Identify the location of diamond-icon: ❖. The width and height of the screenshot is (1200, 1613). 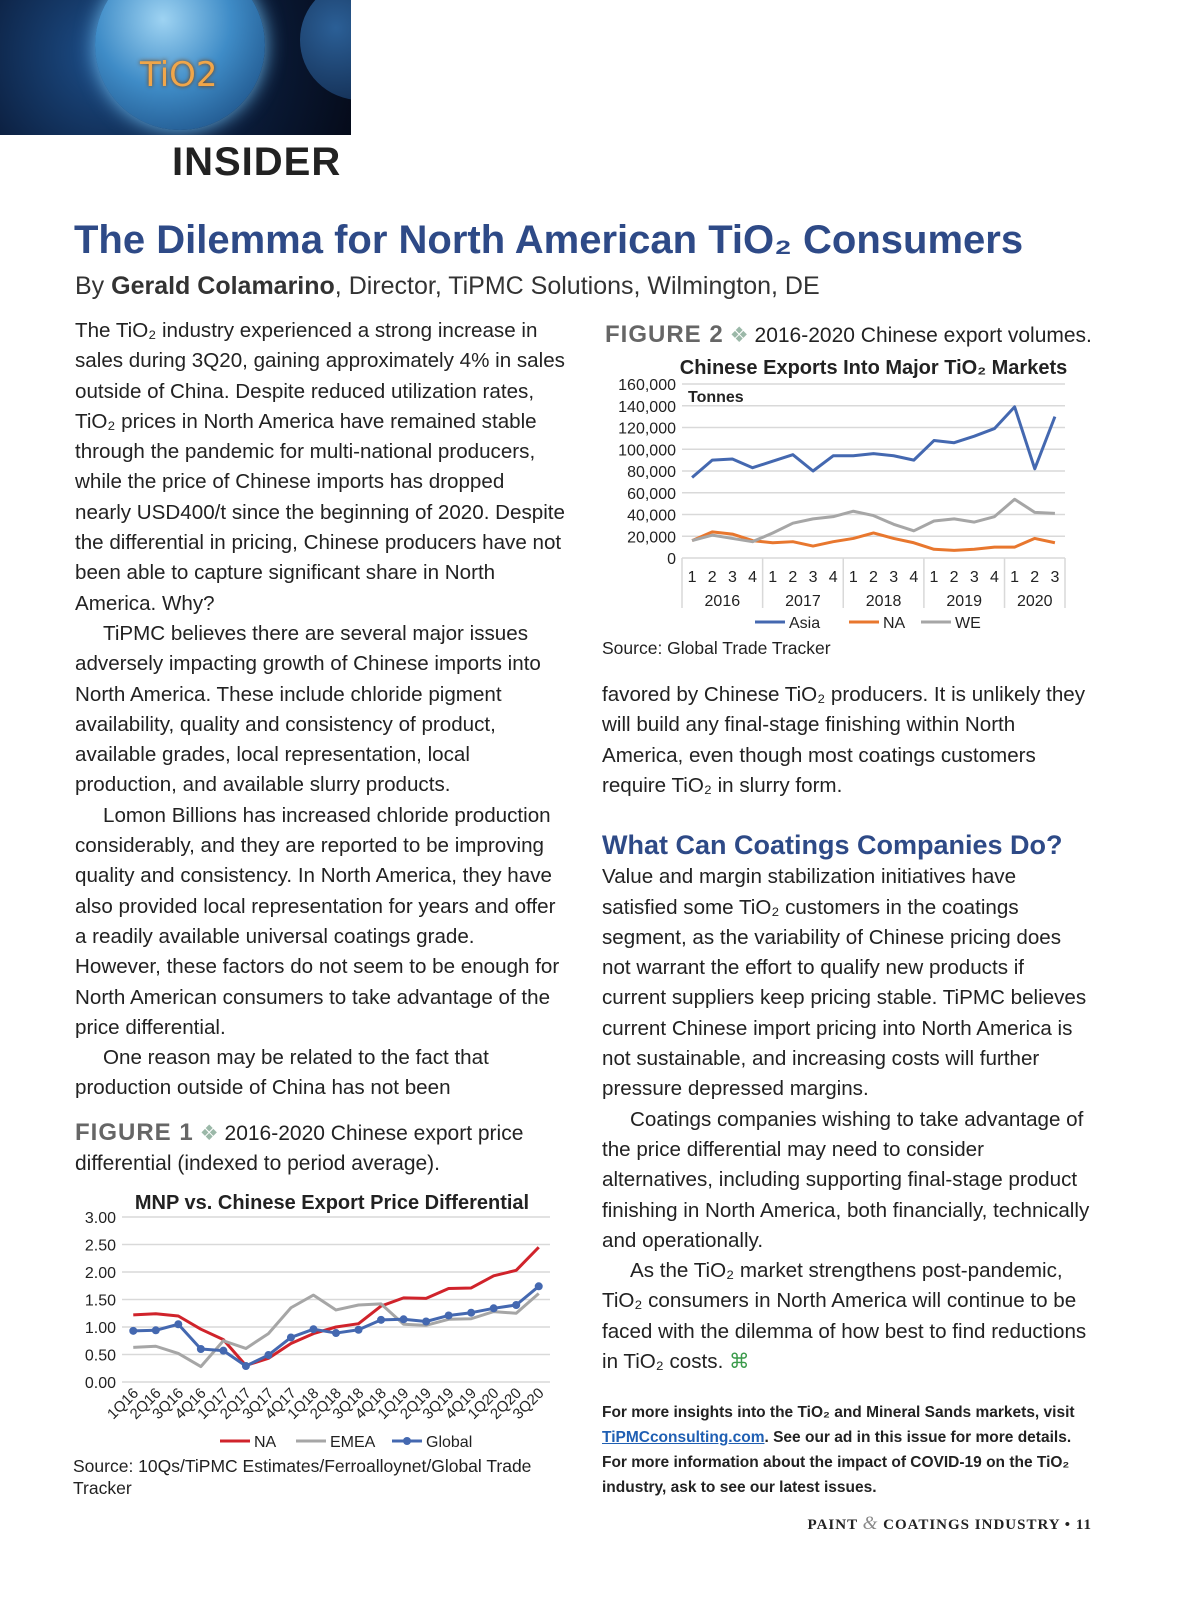
(209, 1133).